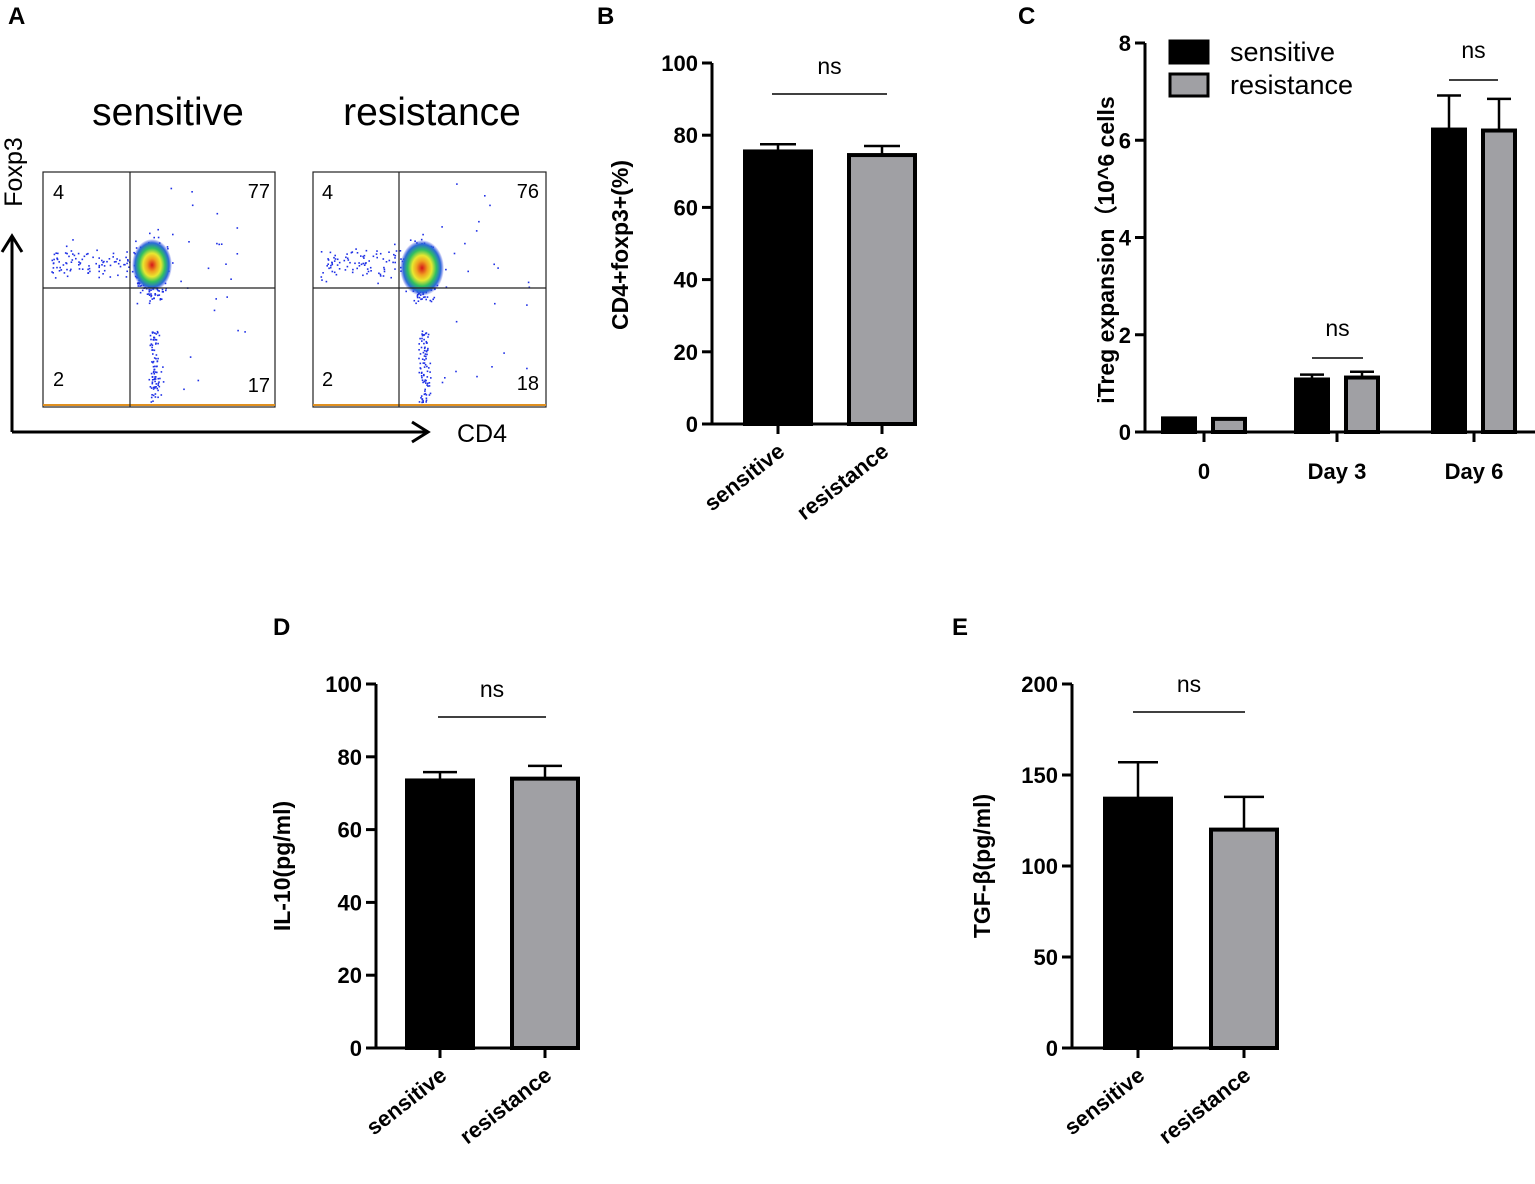 The width and height of the screenshot is (1535, 1184). Describe the element at coordinates (1204, 471) in the screenshot. I see `x-tick-label: 0` at that location.